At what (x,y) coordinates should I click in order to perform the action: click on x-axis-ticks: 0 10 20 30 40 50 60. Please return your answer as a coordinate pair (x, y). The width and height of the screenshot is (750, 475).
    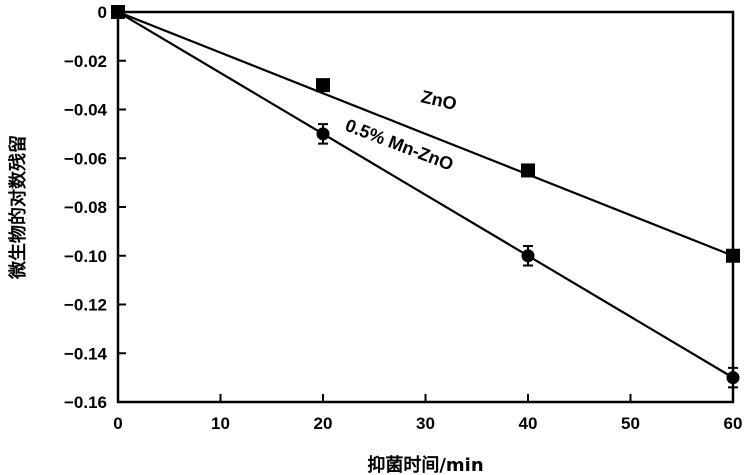
    Looking at the image, I should click on (427, 413).